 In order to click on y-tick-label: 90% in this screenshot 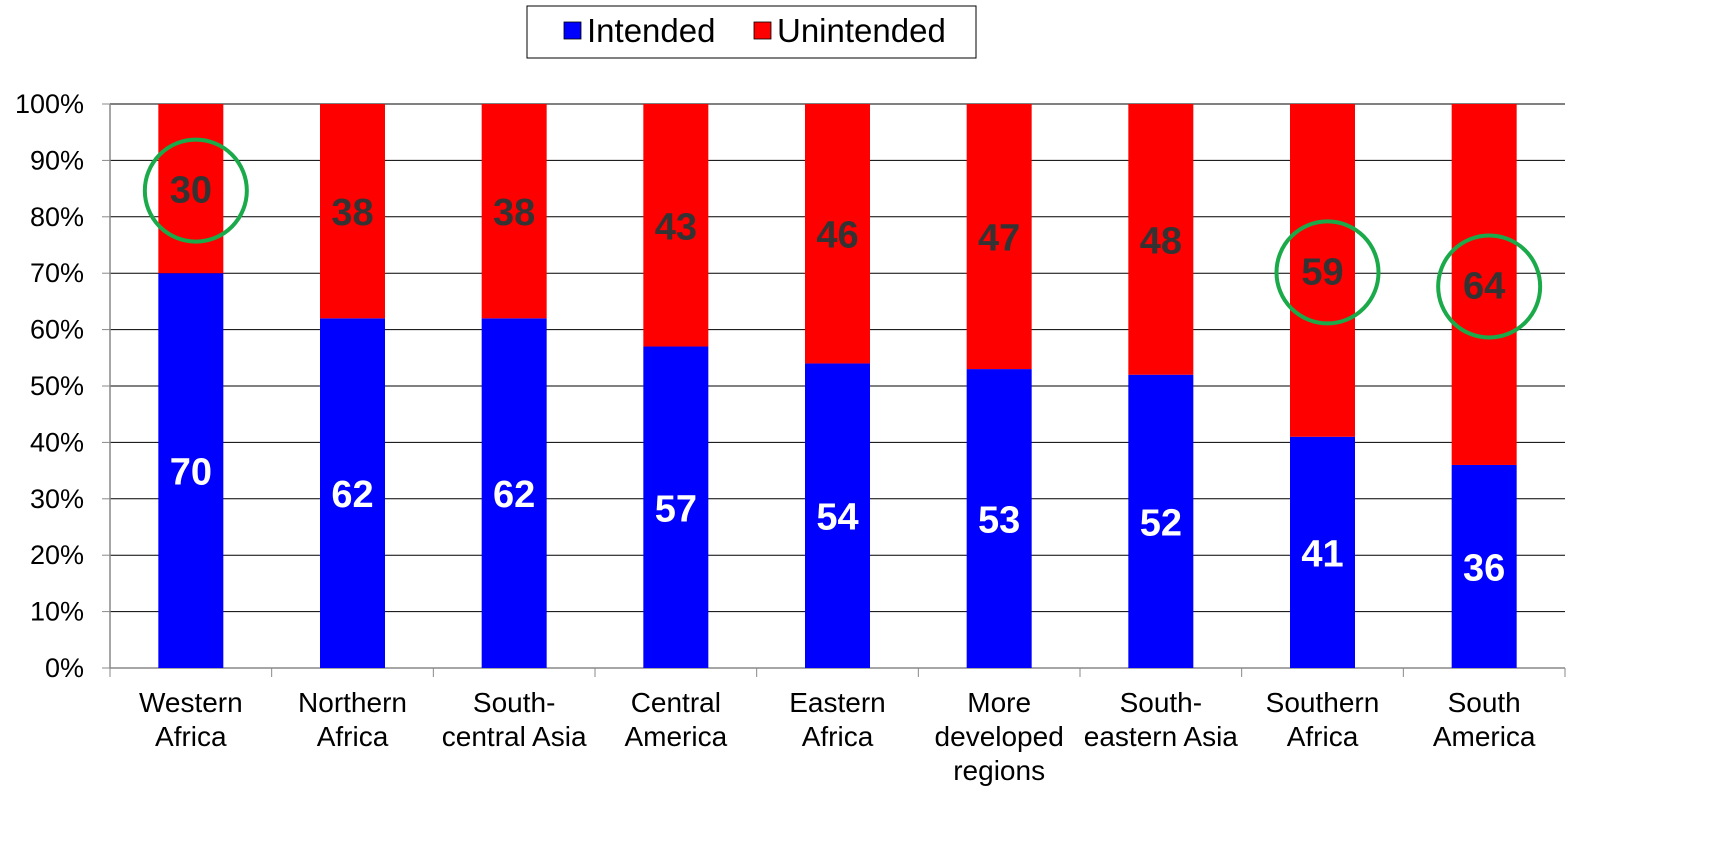, I will do `click(57, 160)`.